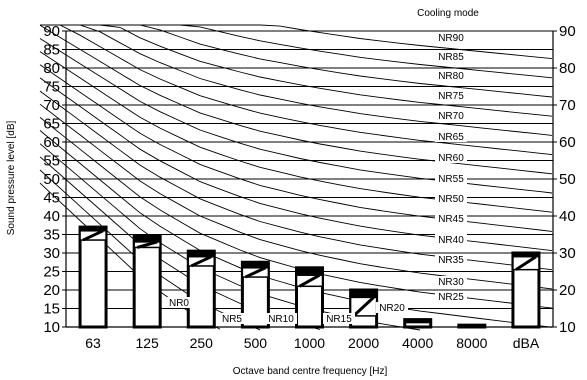  Describe the element at coordinates (51, 124) in the screenshot. I see `y-tick-label: 65` at that location.